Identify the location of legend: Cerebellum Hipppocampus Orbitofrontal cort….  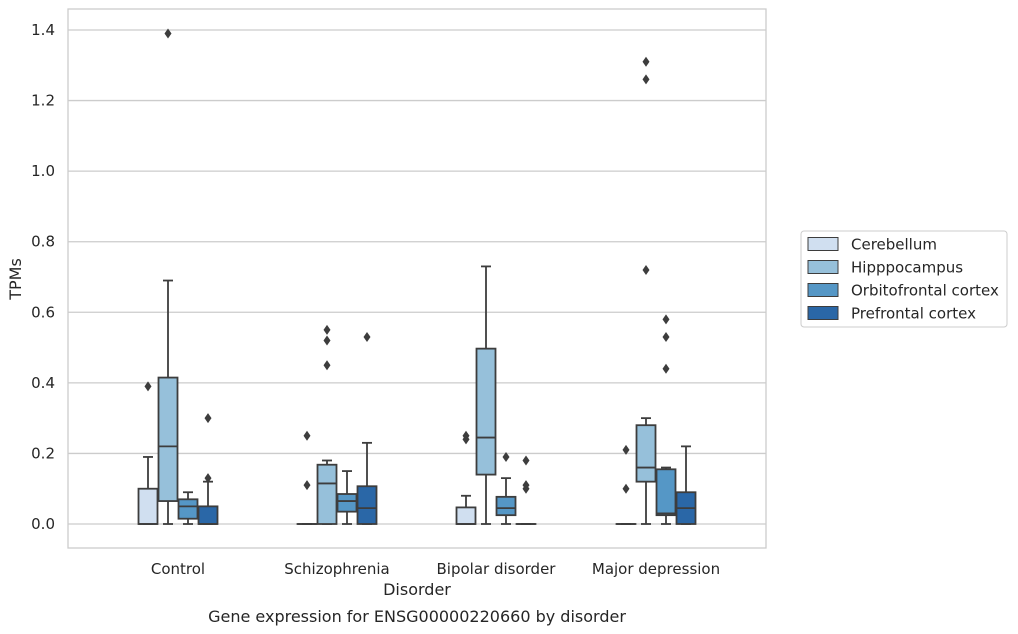
(904, 279).